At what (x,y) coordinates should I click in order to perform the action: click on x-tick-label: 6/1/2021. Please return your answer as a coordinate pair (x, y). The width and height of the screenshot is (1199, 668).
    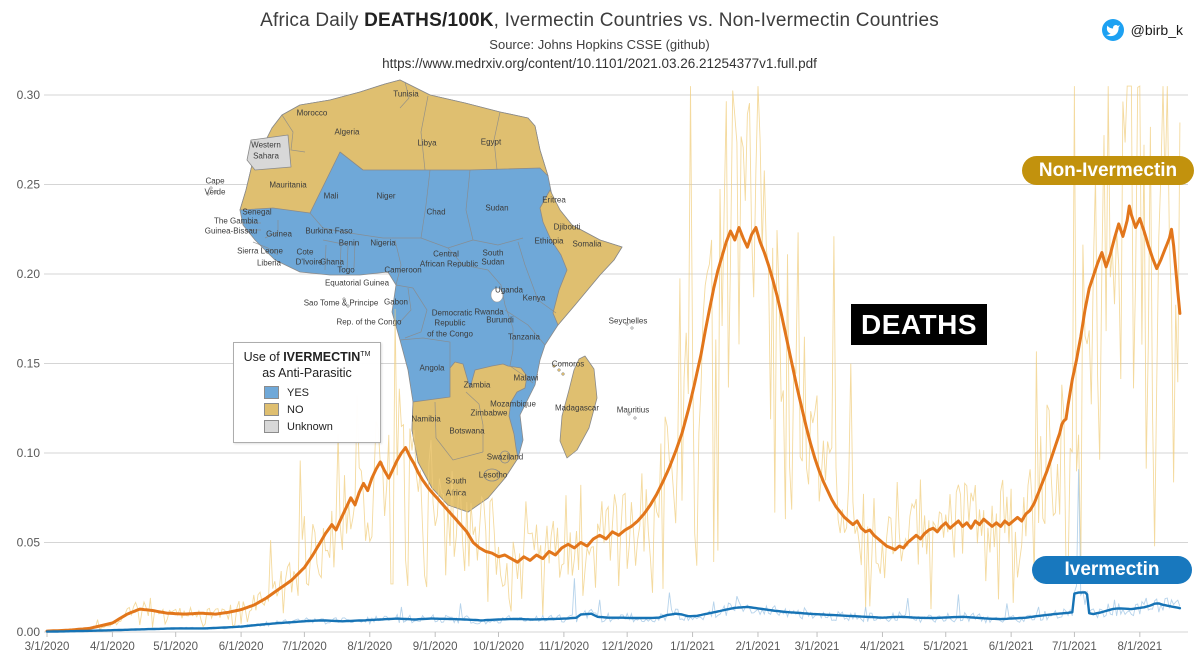
    Looking at the image, I should click on (1011, 647).